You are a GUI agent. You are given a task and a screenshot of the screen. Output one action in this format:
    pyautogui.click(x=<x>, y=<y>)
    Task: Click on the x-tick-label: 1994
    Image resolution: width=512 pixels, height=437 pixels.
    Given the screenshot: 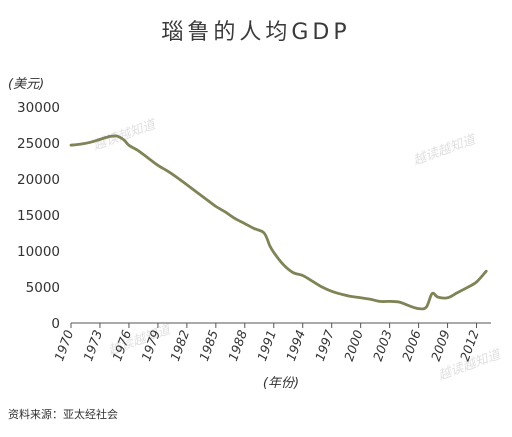 What is the action you would take?
    pyautogui.click(x=295, y=345)
    